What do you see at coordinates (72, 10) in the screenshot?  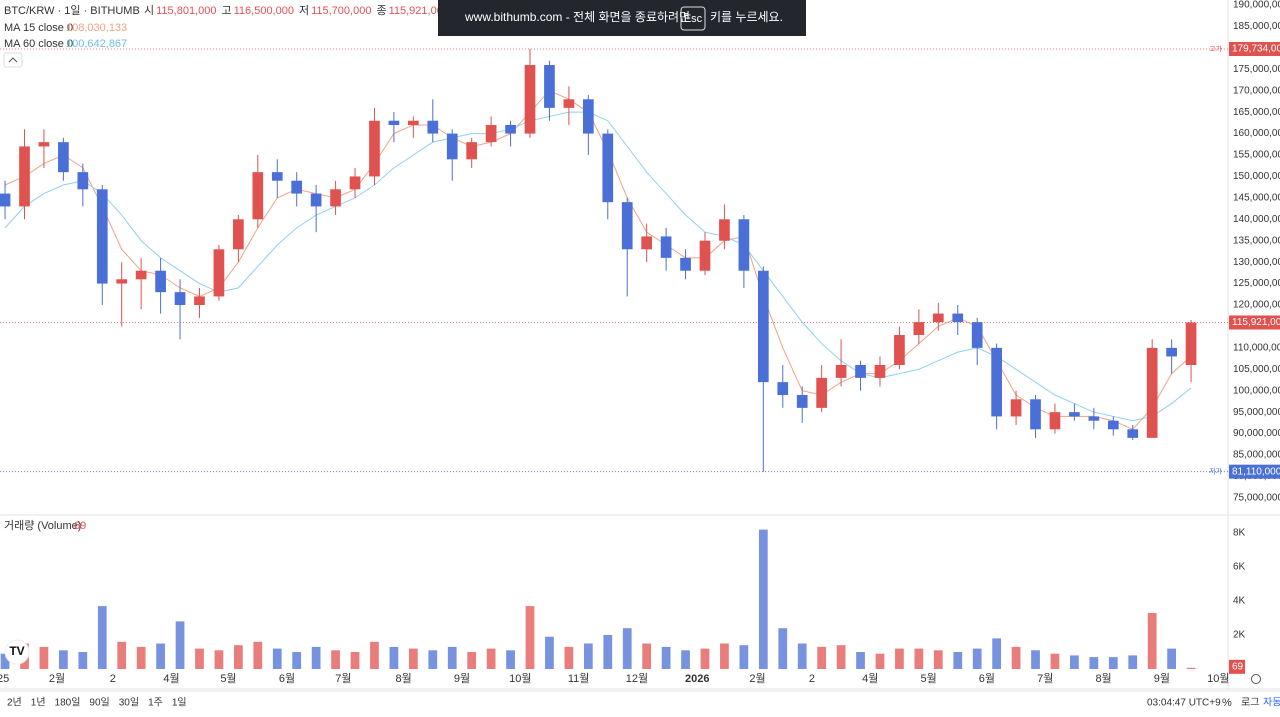 I see `symbol: BTC/KRW · 1일 · BITHUMB` at bounding box center [72, 10].